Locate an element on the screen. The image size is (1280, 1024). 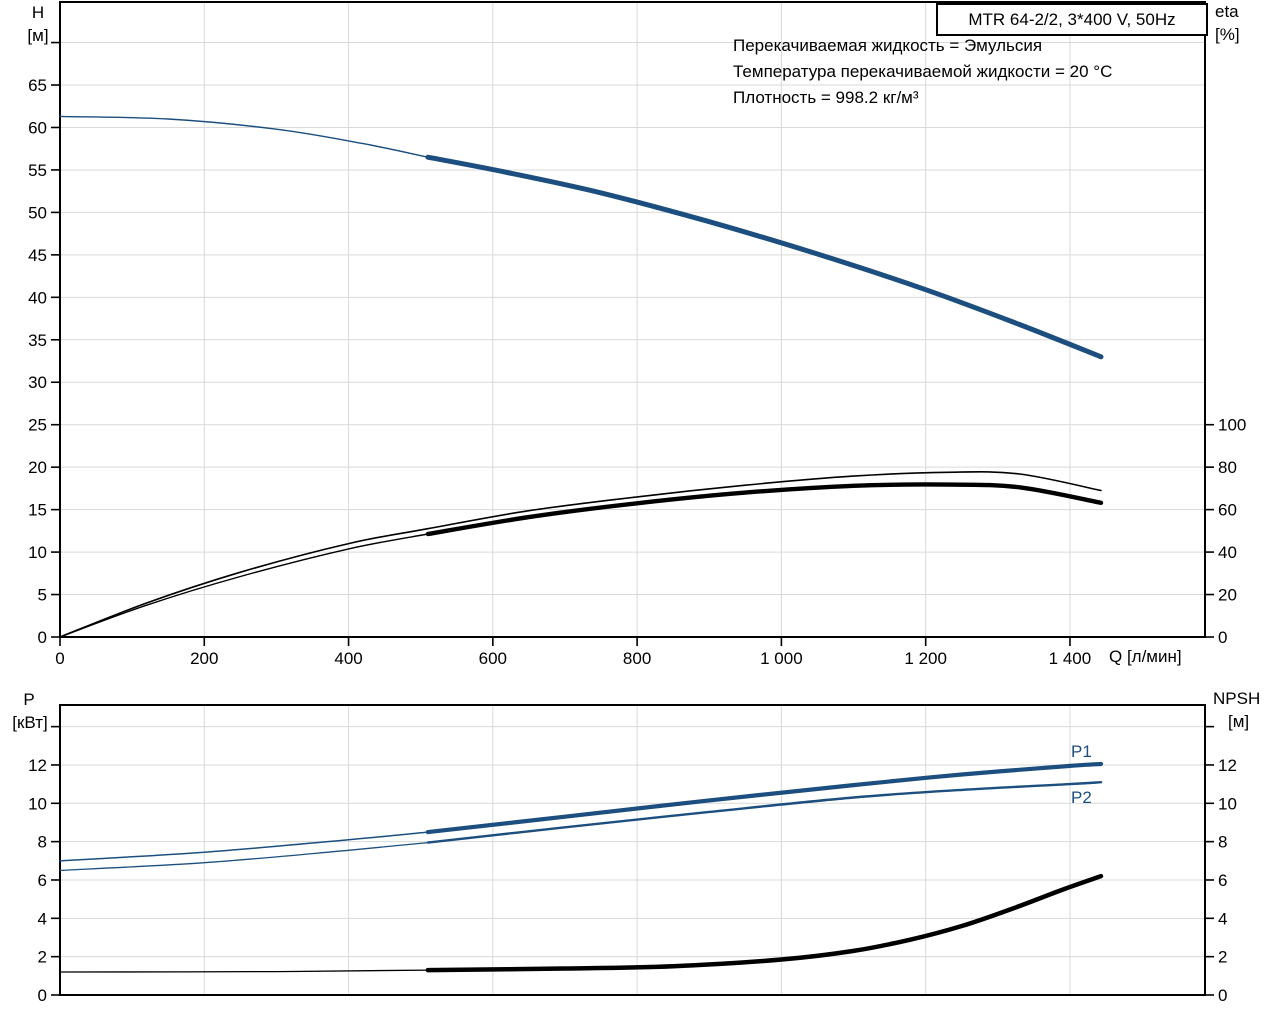
tick-label-left: 65 is located at coordinates (37, 85).